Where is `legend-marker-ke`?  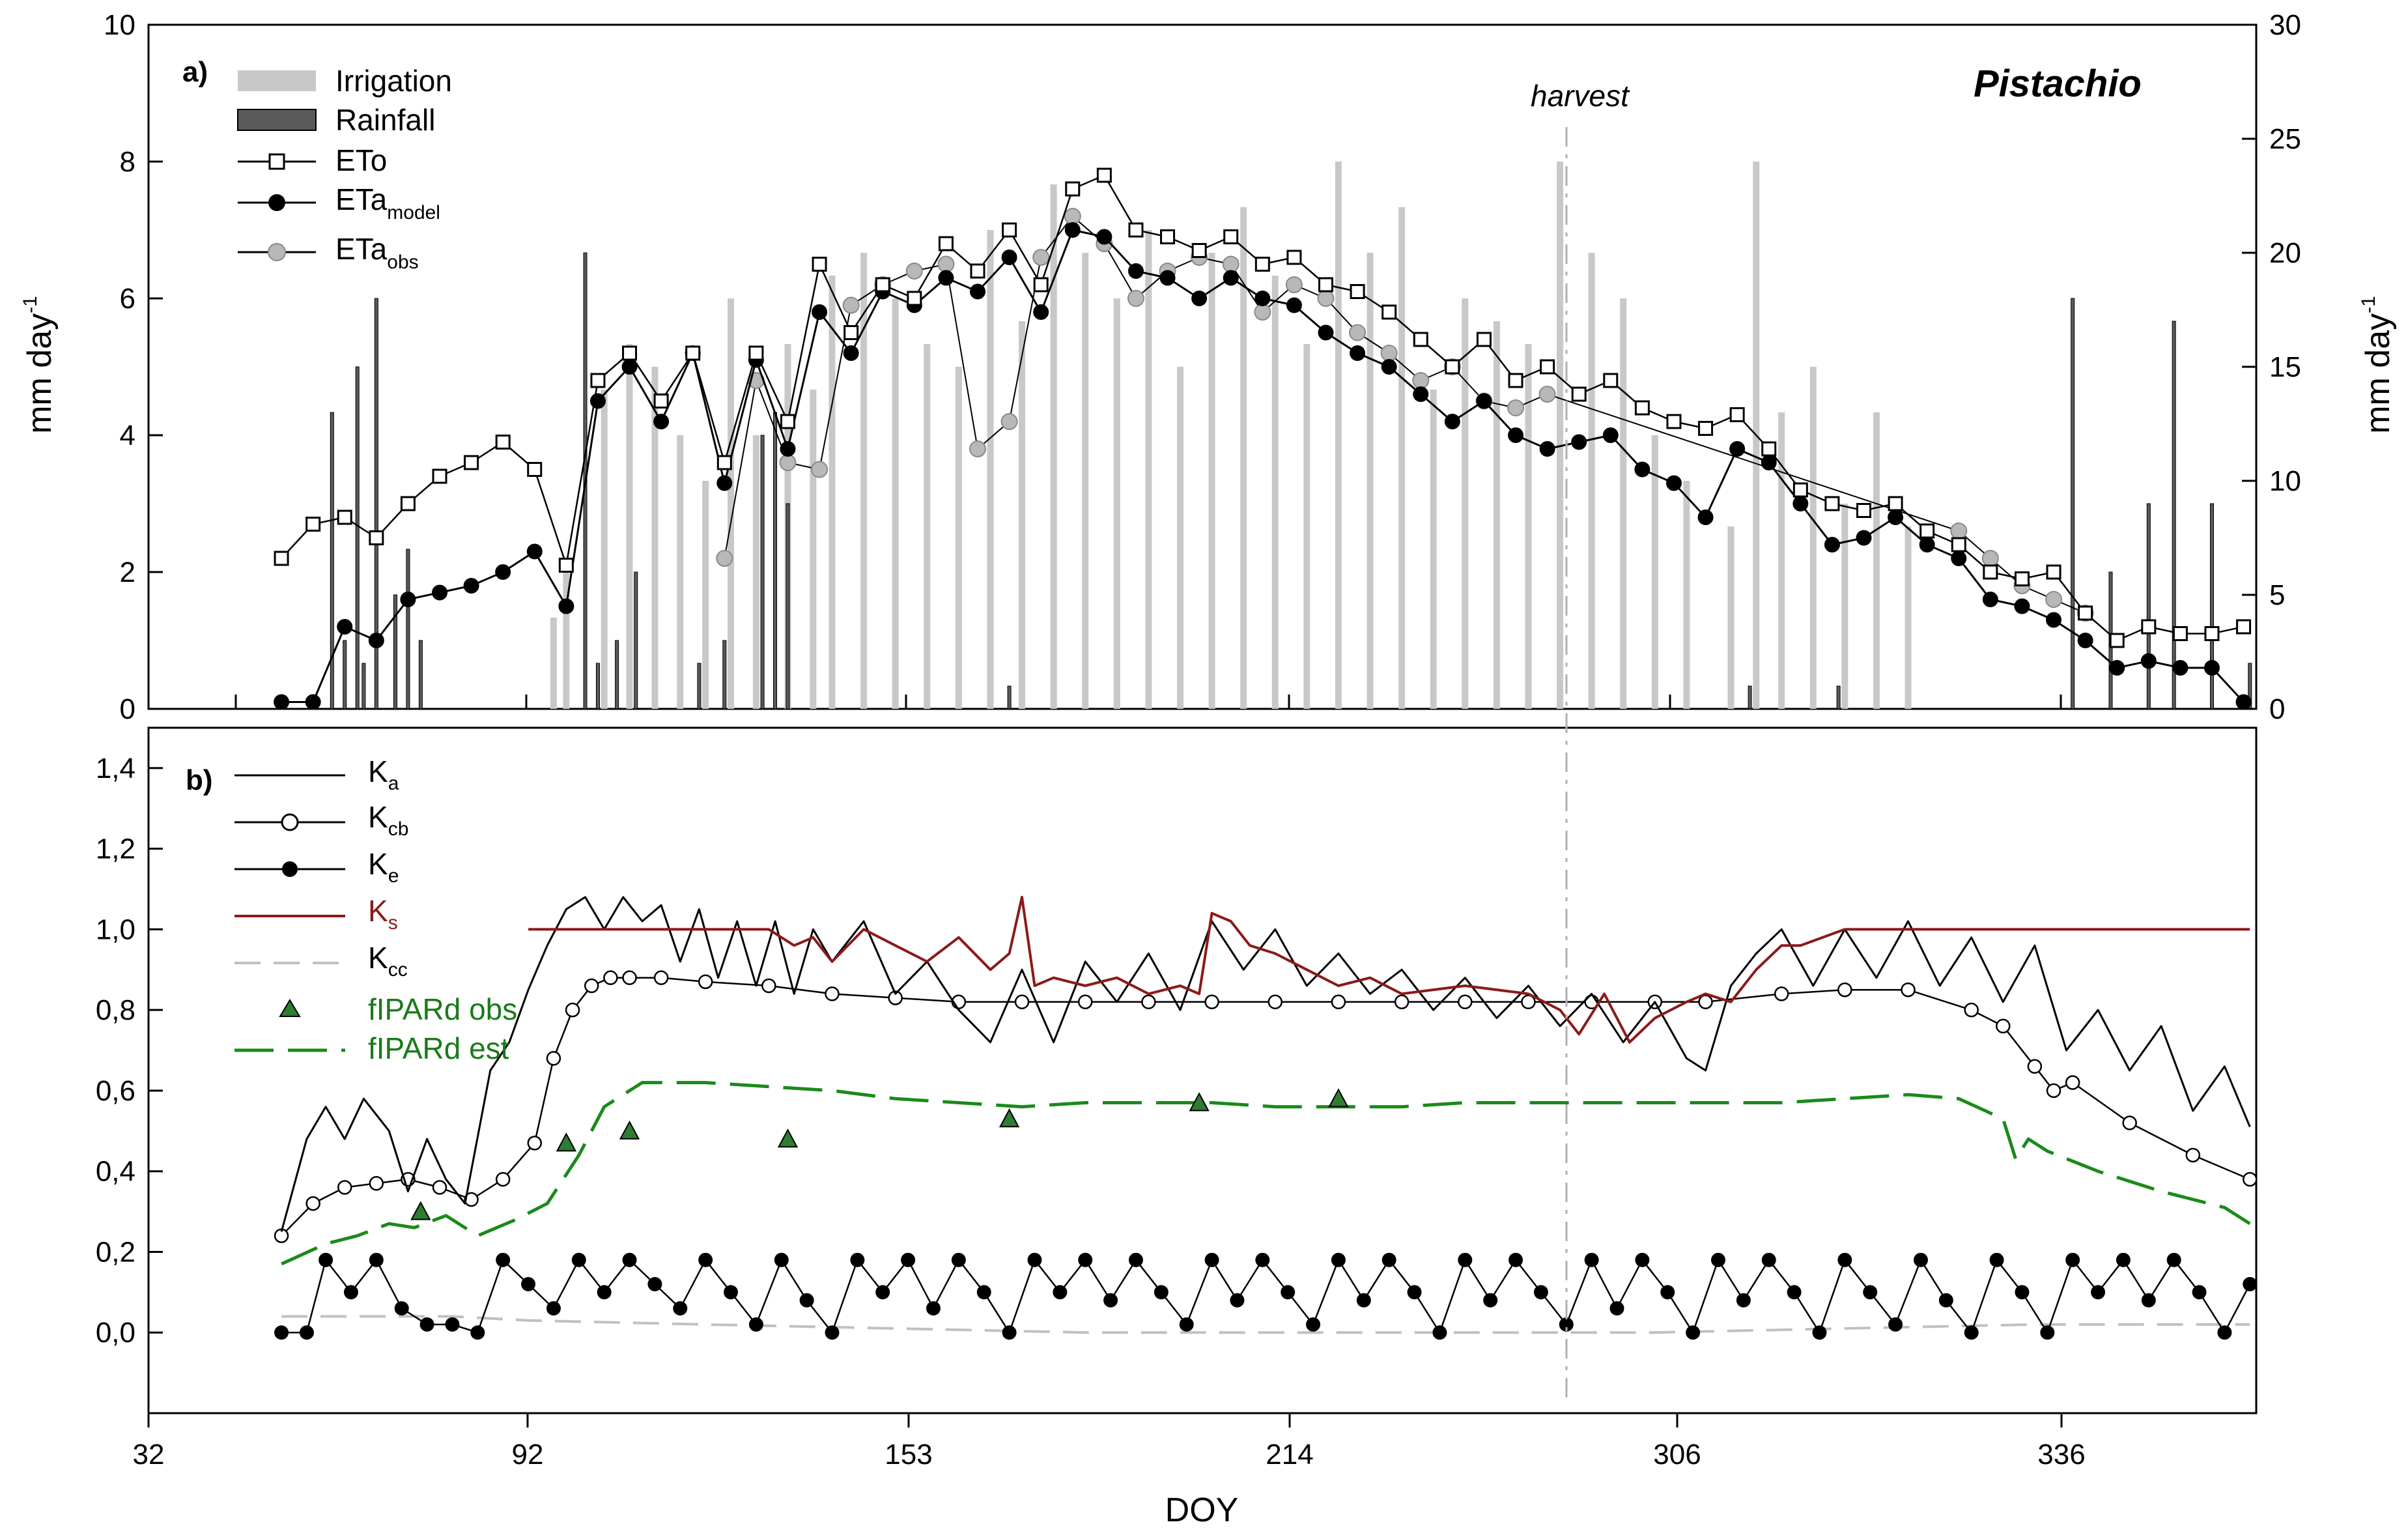
legend-marker-ke is located at coordinates (290, 869).